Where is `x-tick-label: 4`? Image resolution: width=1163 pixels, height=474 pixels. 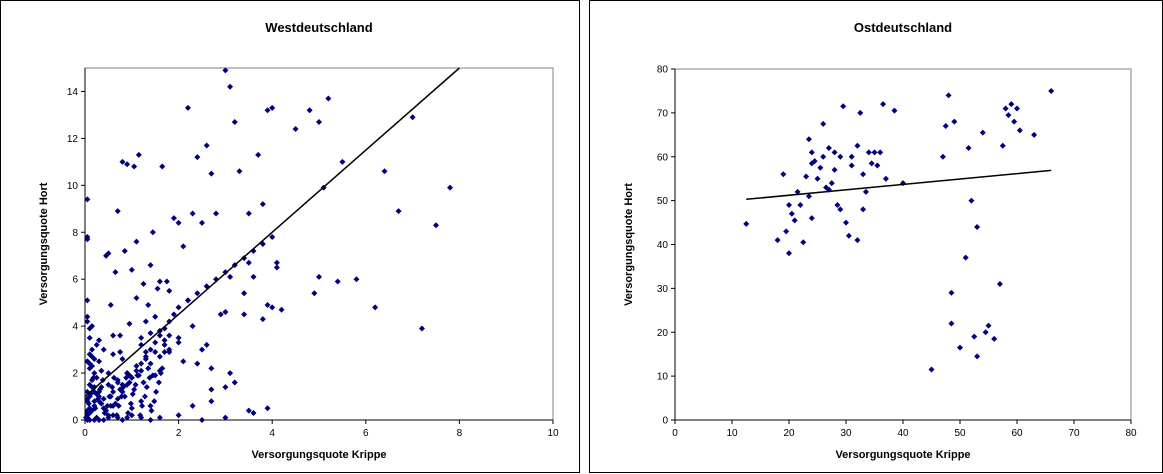 x-tick-label: 4 is located at coordinates (272, 433).